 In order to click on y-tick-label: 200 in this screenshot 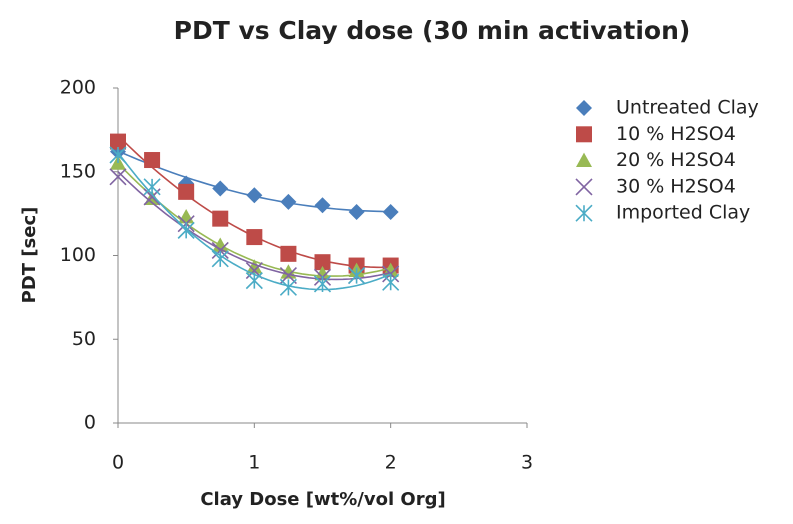, I will do `click(78, 88)`.